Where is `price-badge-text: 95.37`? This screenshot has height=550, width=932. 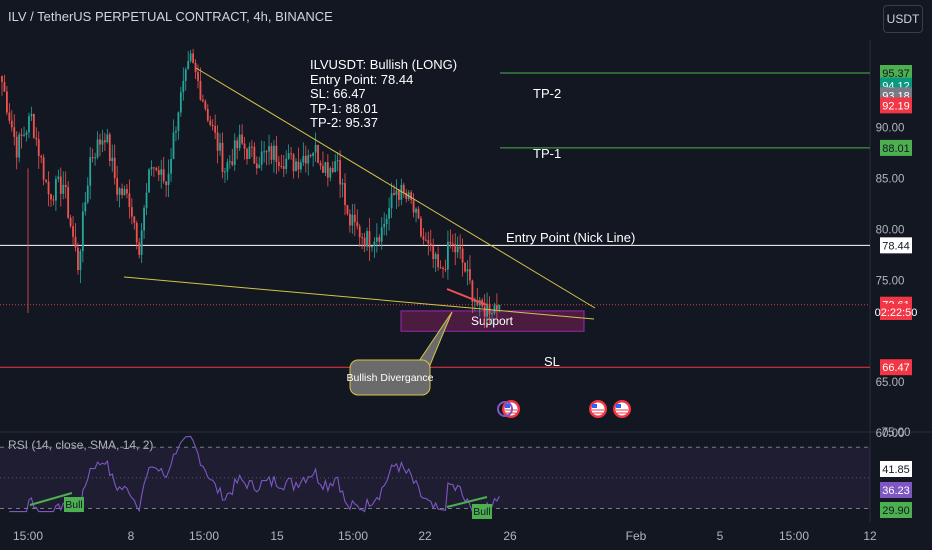 price-badge-text: 95.37 is located at coordinates (896, 74).